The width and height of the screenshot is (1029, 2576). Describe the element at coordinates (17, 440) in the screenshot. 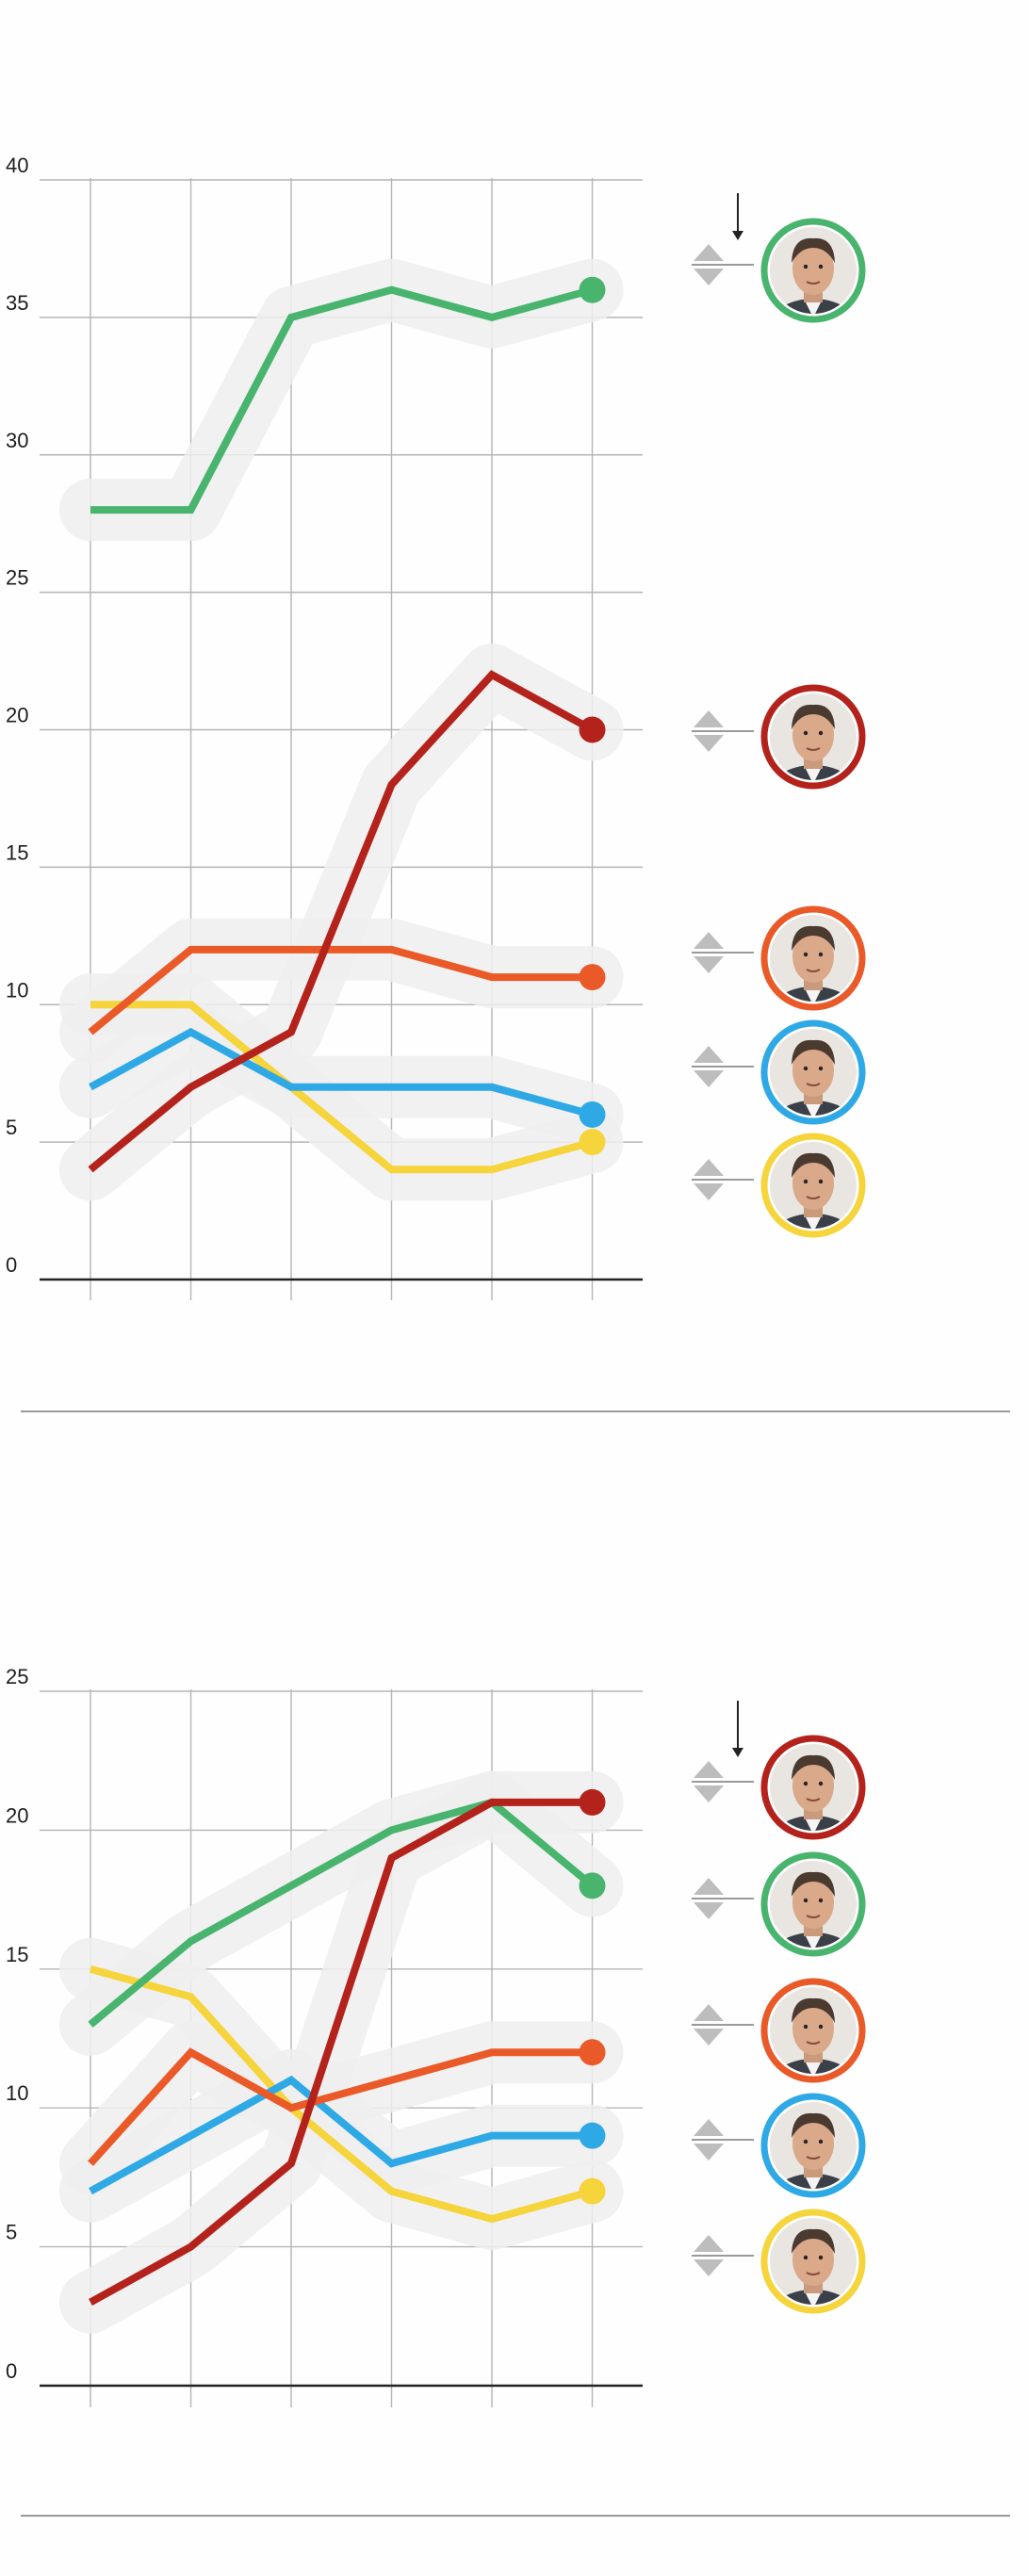

I see `y-tick-label: 30` at that location.